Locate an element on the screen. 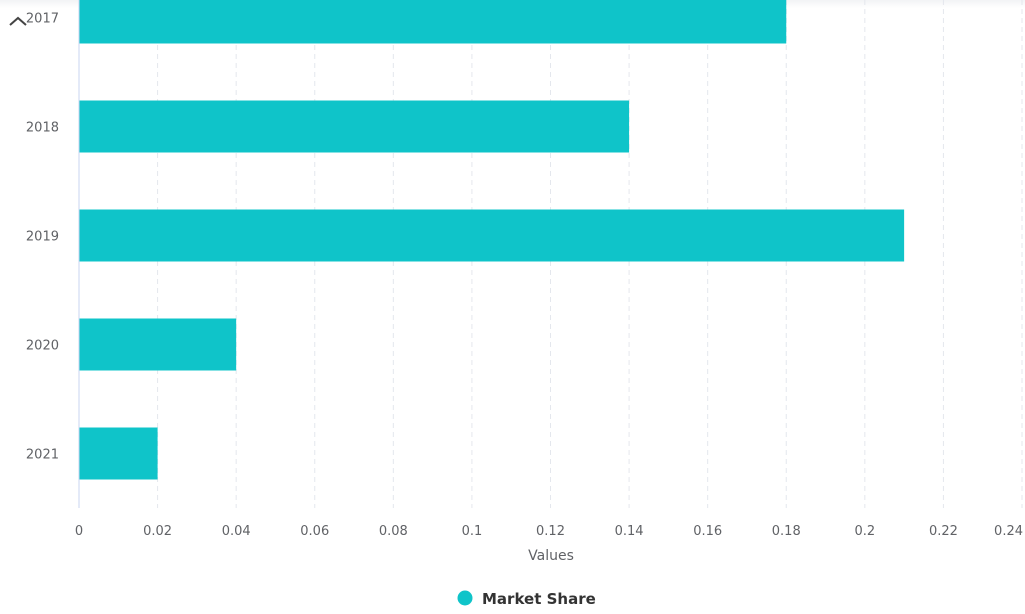  bar-2017 is located at coordinates (433, 22).